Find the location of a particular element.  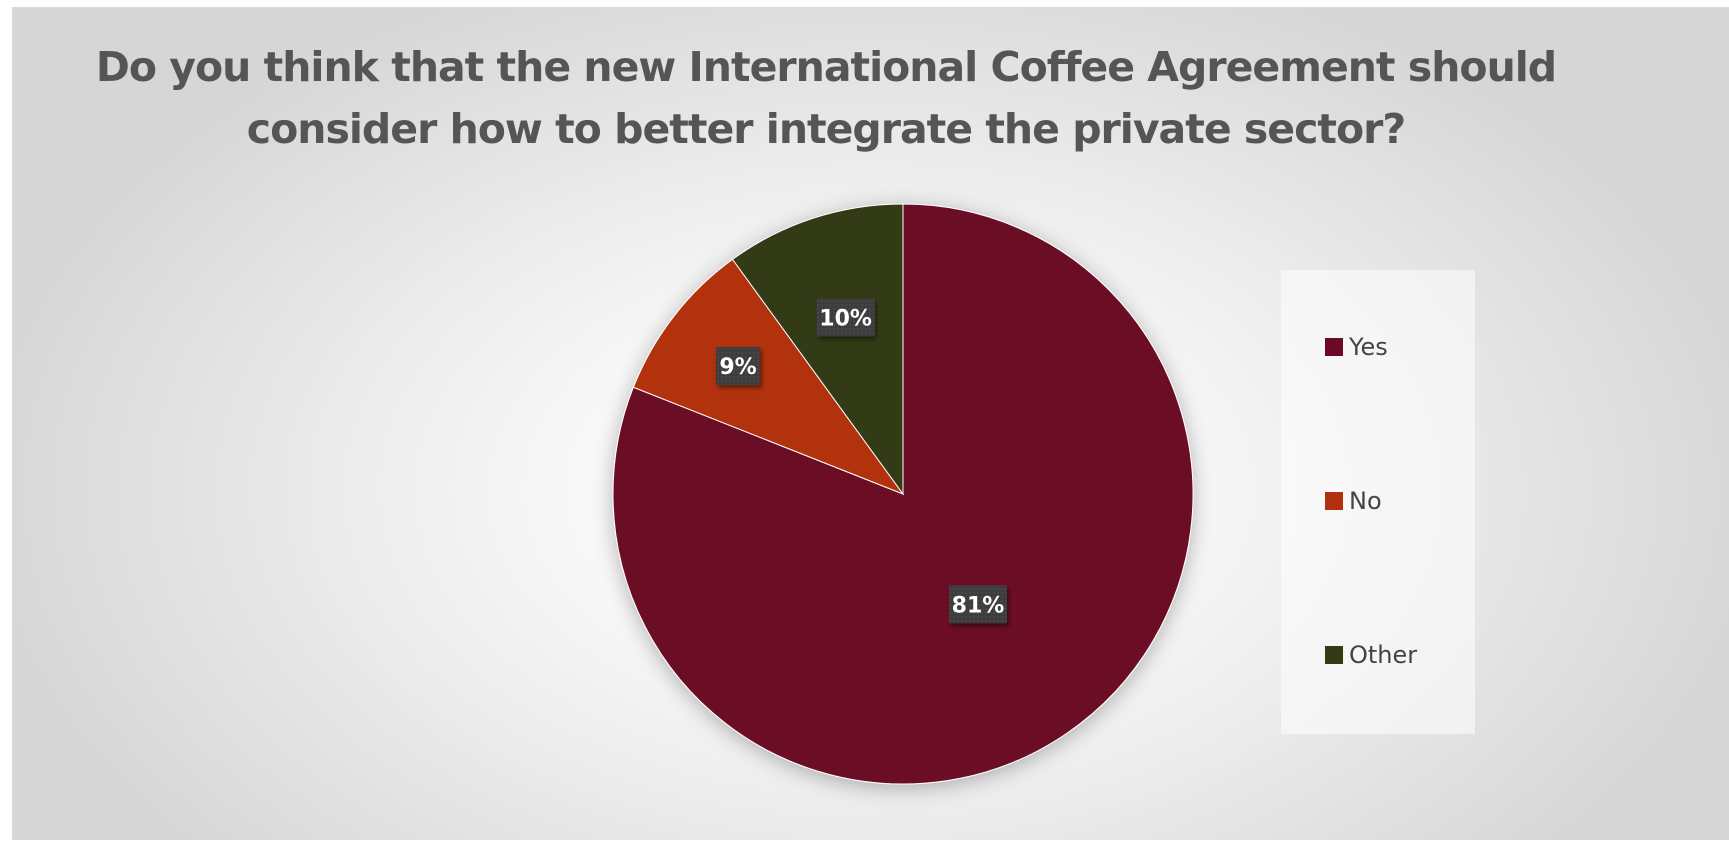

pie-slice-no is located at coordinates (768, 377).